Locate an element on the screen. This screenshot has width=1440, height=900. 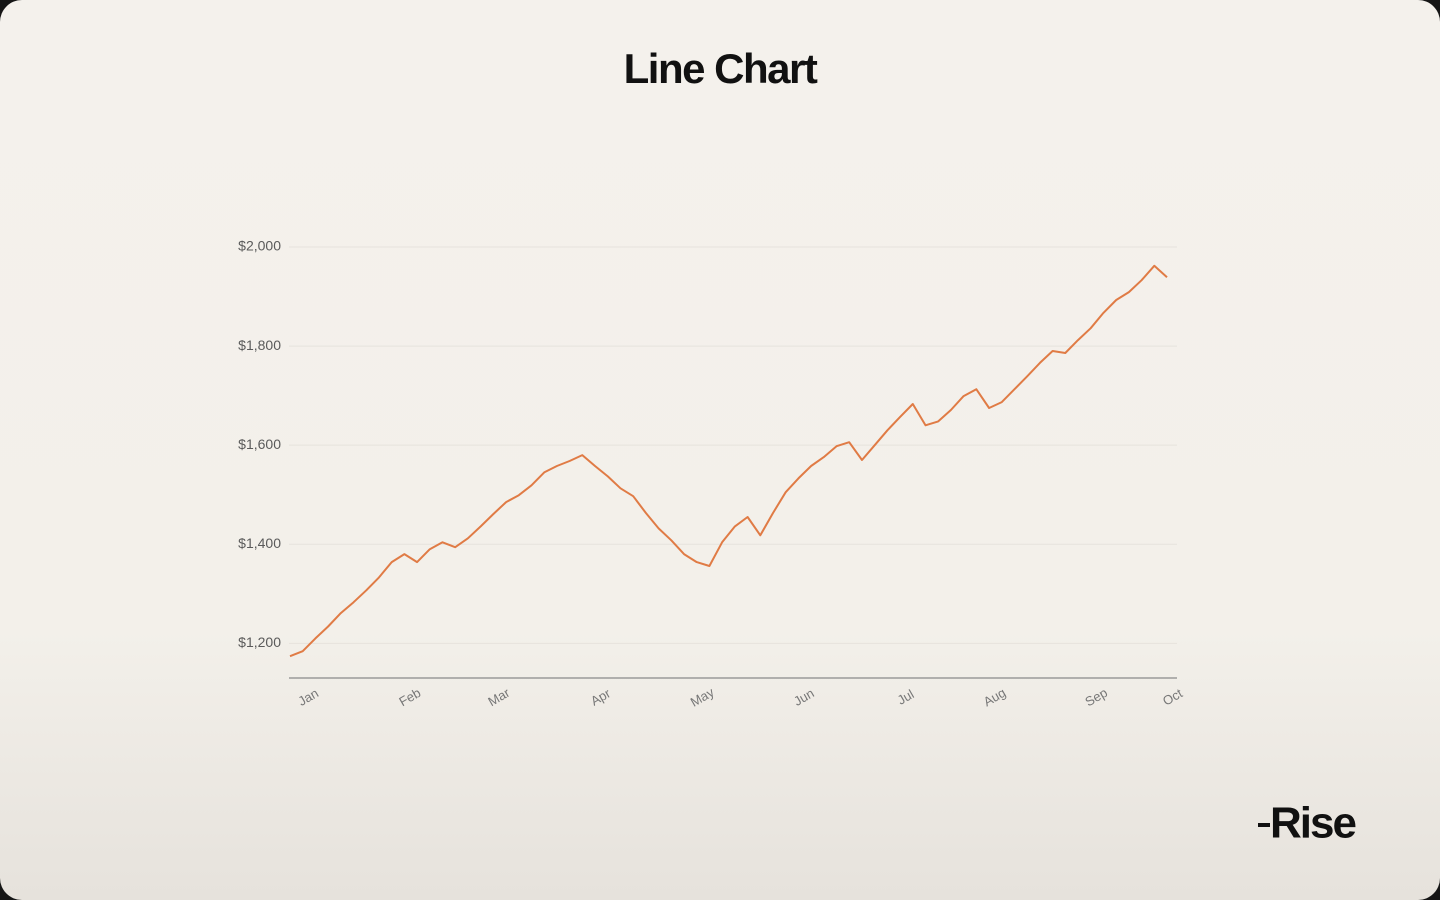
y-tick-label: $1,200 is located at coordinates (259, 642).